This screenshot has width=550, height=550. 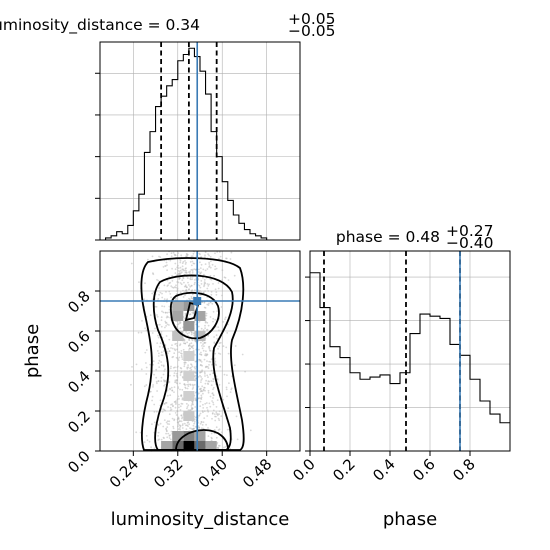 I want to click on ld-marginal-yticks, so click(x=97, y=156).